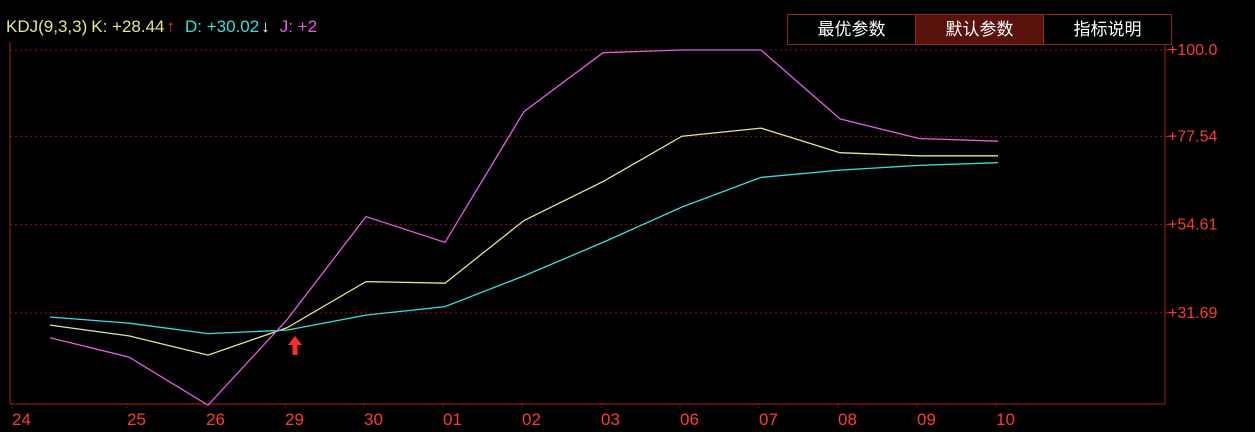 Image resolution: width=1255 pixels, height=432 pixels. Describe the element at coordinates (298, 26) in the screenshot. I see `j-value: J: +2` at that location.